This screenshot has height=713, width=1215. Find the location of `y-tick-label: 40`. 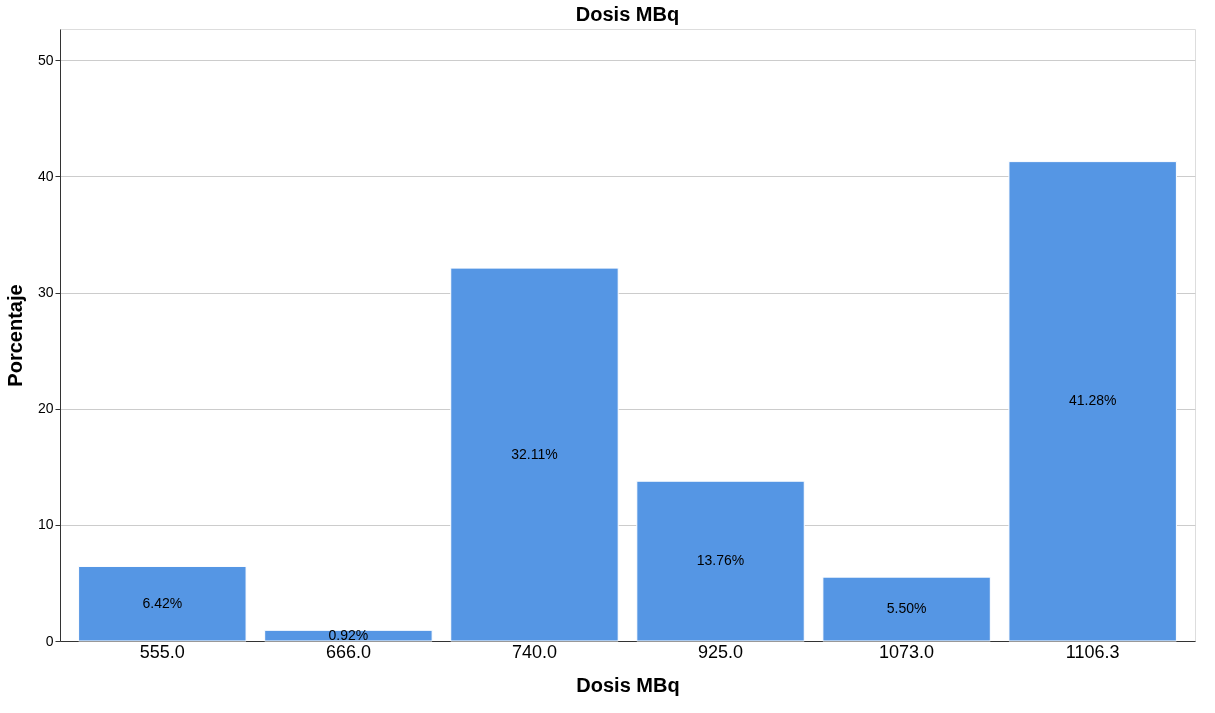

y-tick-label: 40 is located at coordinates (45, 175).